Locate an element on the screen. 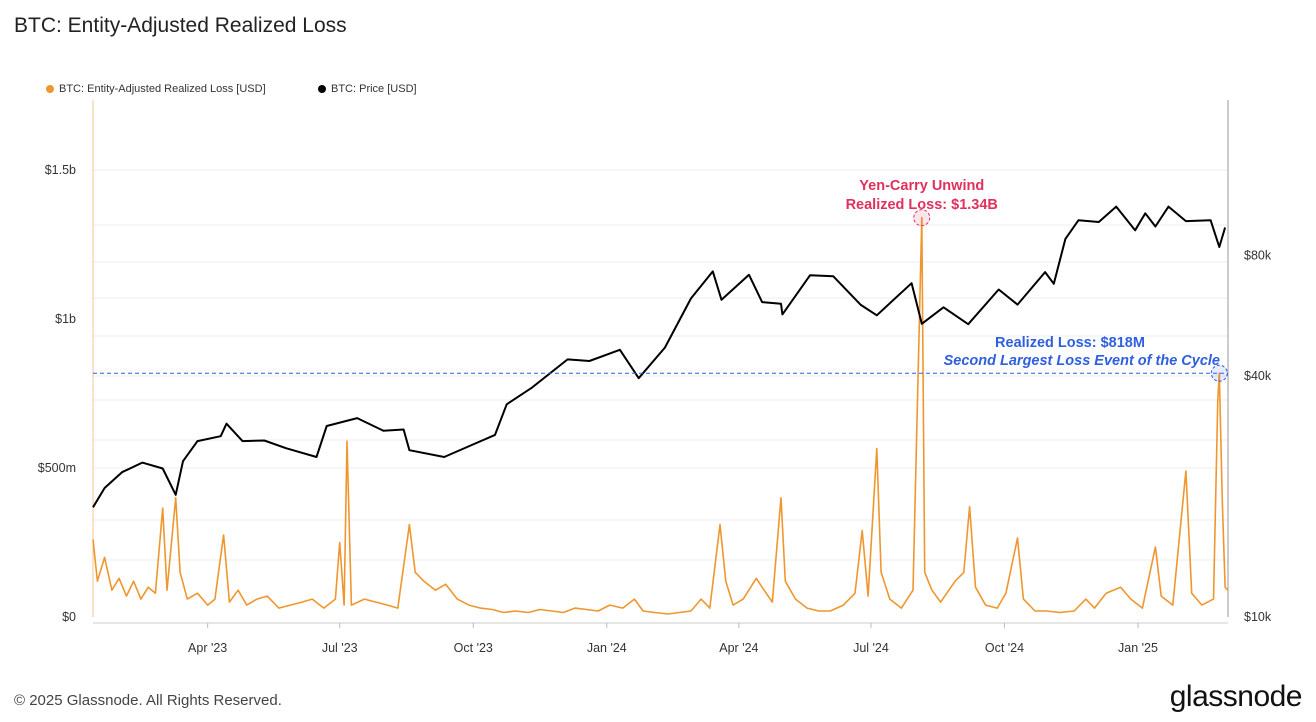  annotation-marker-yen-carry is located at coordinates (922, 218).